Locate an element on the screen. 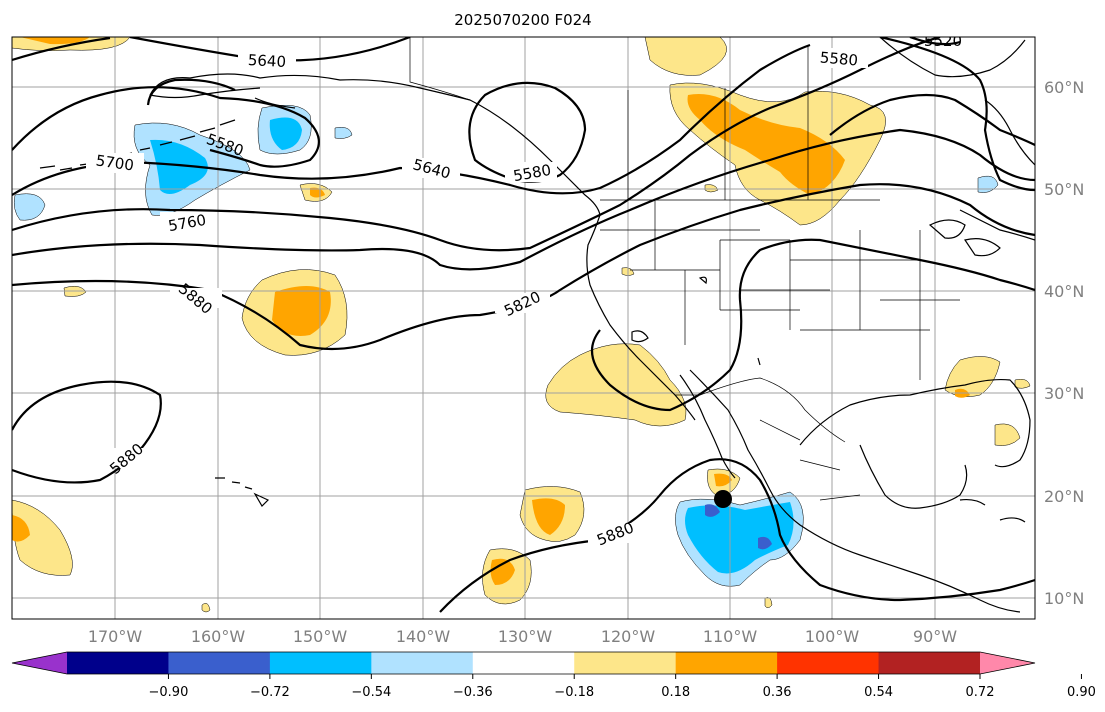 This screenshot has width=1105, height=712. lon-label: 160°W is located at coordinates (218, 636).